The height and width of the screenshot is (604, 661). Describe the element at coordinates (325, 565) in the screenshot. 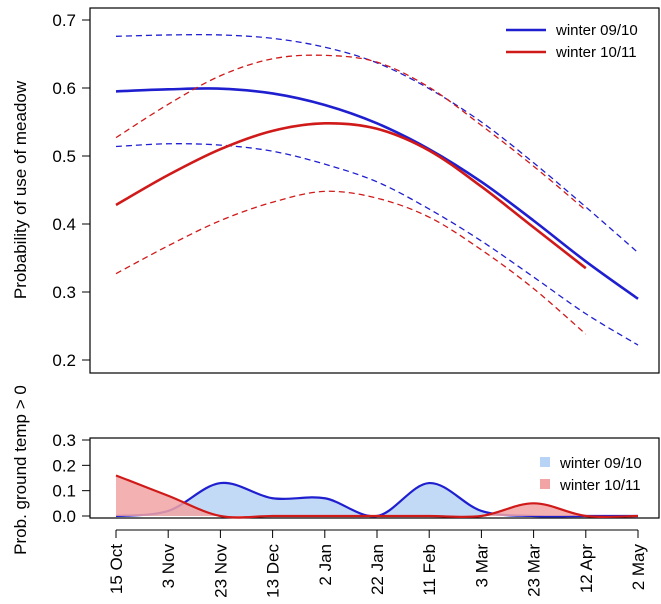

I see `x-tick-label: 2 Jan` at that location.